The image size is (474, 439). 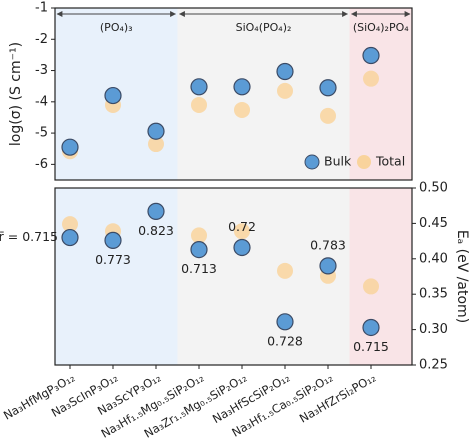 What do you see at coordinates (381, 27) in the screenshot?
I see `region-label: (SiO₄)₂PO₄` at bounding box center [381, 27].